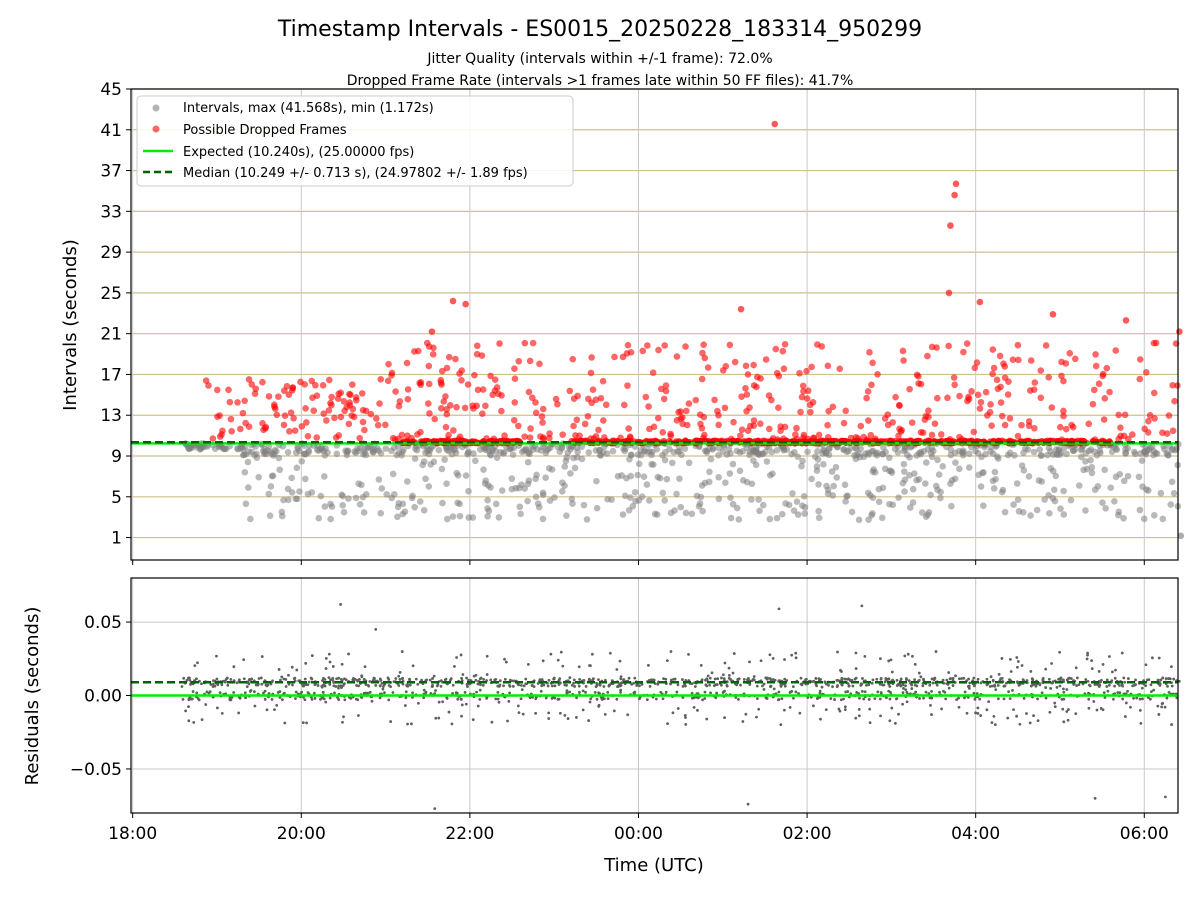 This screenshot has width=1200, height=900. I want to click on x-tick-label: 06:00, so click(1144, 834).